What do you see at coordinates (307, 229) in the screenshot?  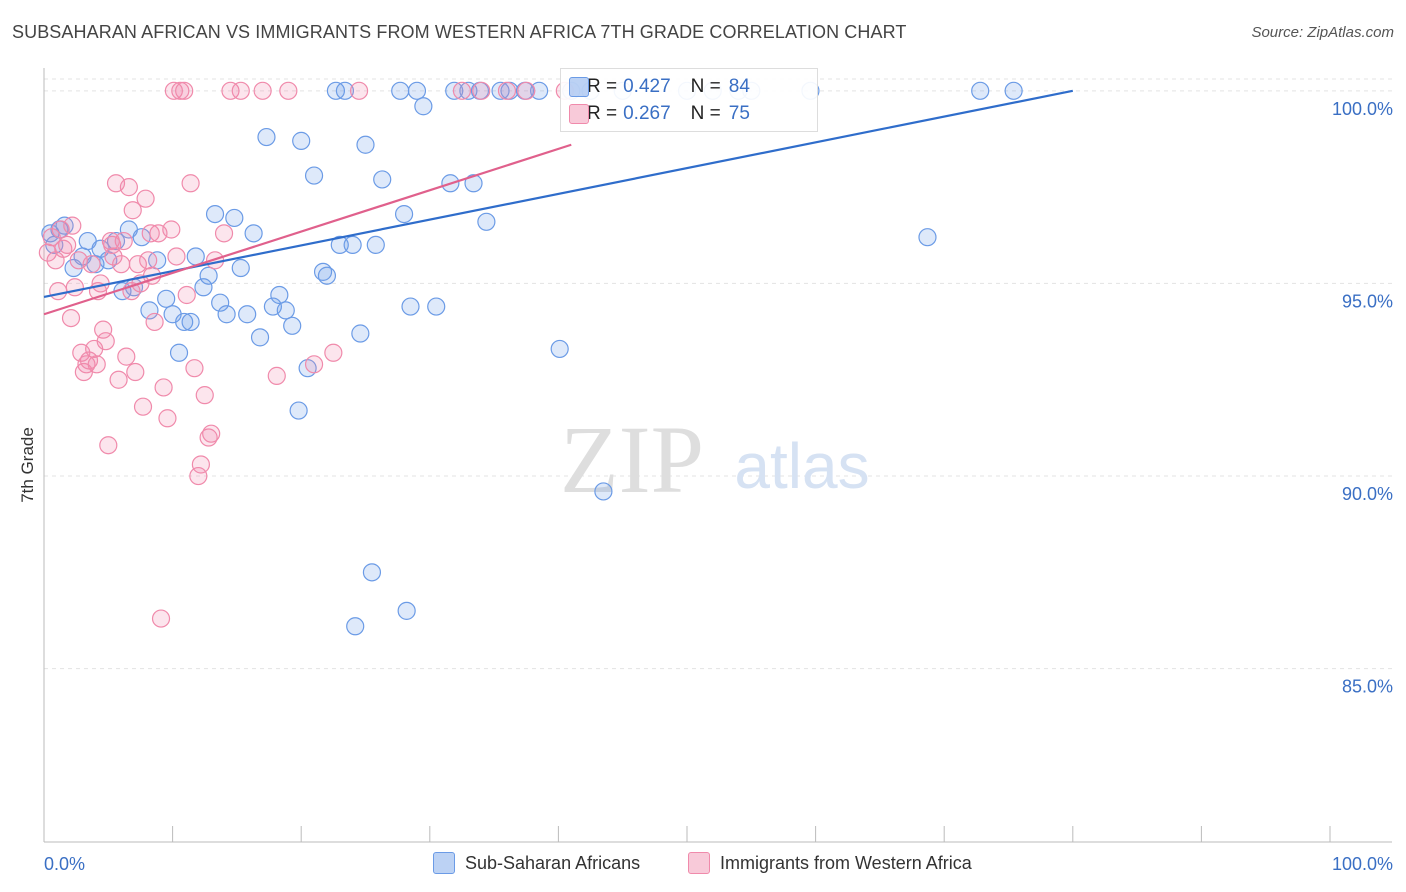 I see `trend-line-western-africa` at bounding box center [307, 229].